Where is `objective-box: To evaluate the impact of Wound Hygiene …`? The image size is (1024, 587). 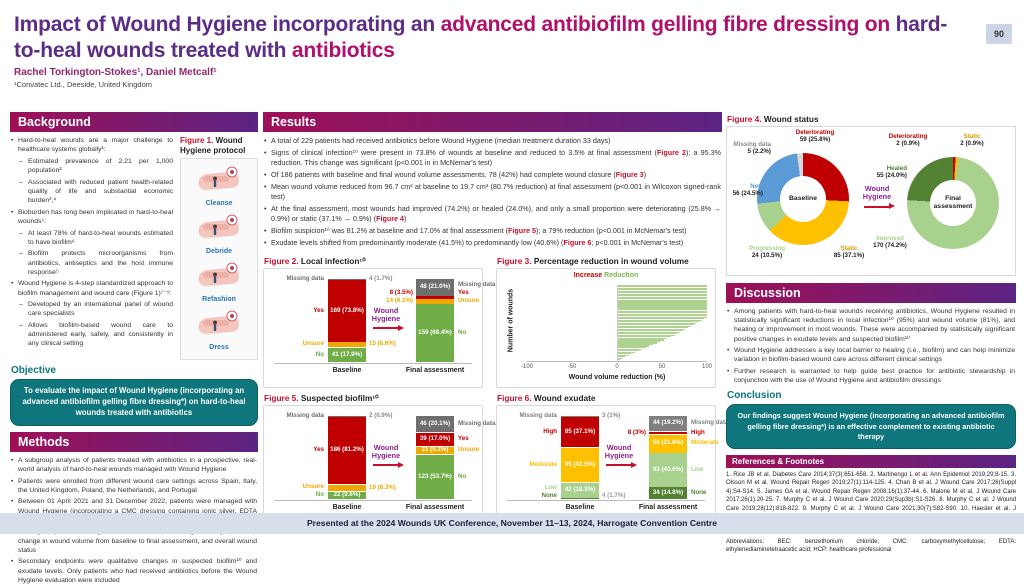
objective-box: To evaluate the impact of Wound Hygiene … is located at coordinates (134, 402).